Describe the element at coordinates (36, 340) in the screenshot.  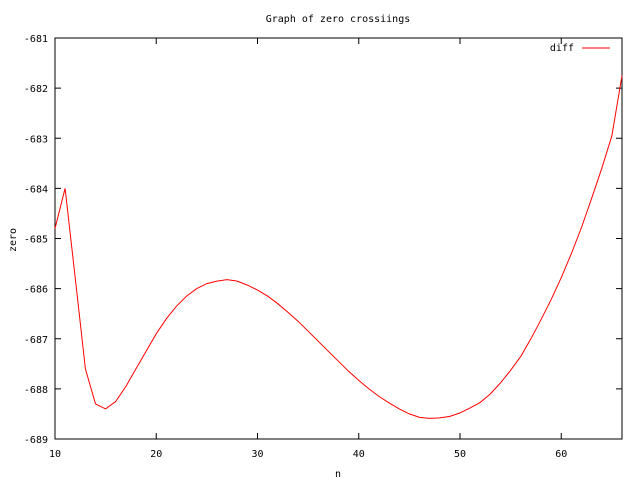
I see `y-tick-label: -687` at that location.